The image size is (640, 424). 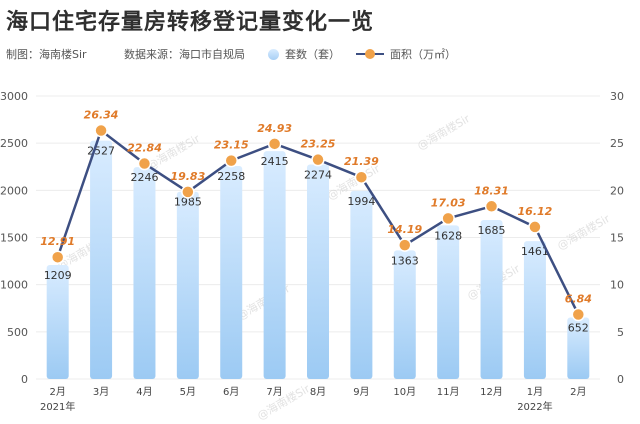 I want to click on area-value-label: 6.84, so click(x=578, y=298).